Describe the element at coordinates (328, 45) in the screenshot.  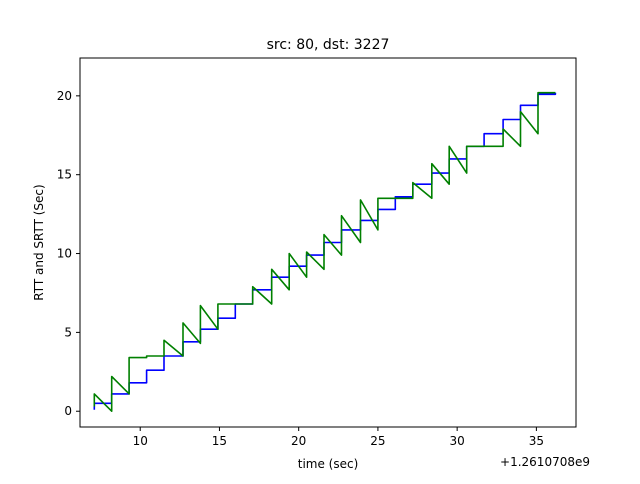
I see `chart-title: src: 80, dst: 3227` at that location.